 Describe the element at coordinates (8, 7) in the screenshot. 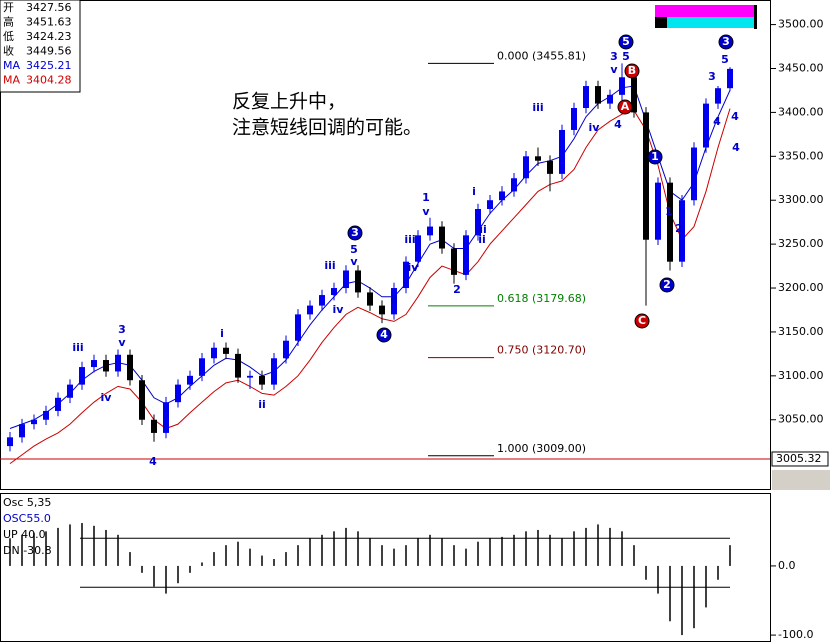

I see `info-label: 开` at that location.